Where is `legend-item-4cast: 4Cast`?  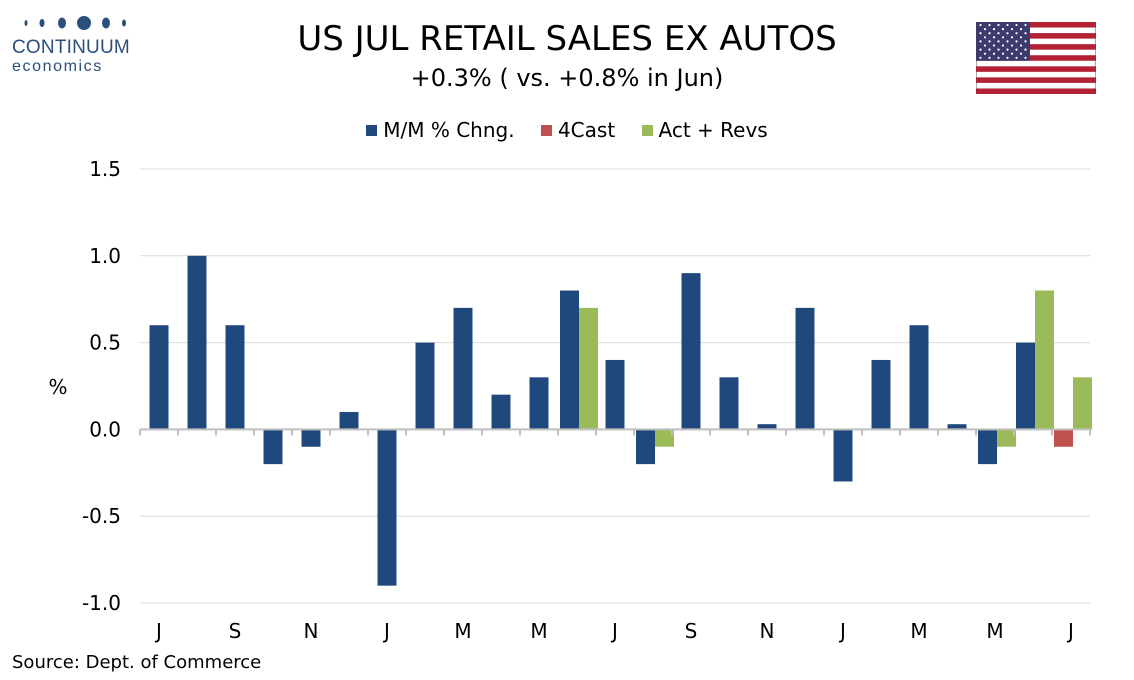
legend-item-4cast: 4Cast is located at coordinates (578, 130).